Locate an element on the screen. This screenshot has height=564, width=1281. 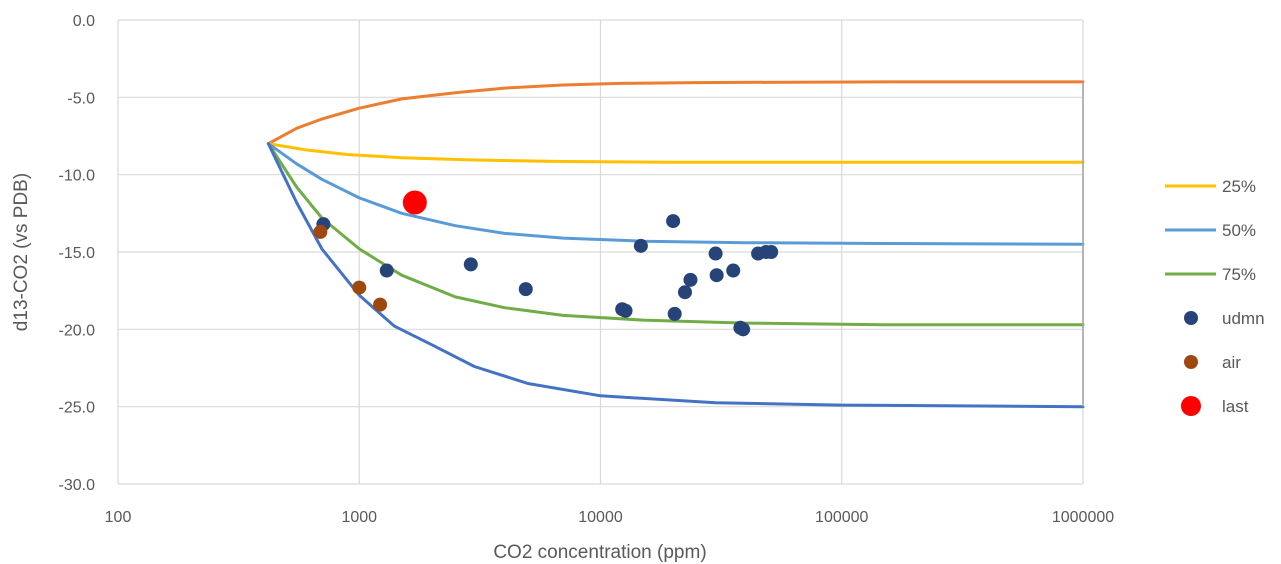
y-axis-title: d13-CO2 (vs PDB) is located at coordinates (21, 252).